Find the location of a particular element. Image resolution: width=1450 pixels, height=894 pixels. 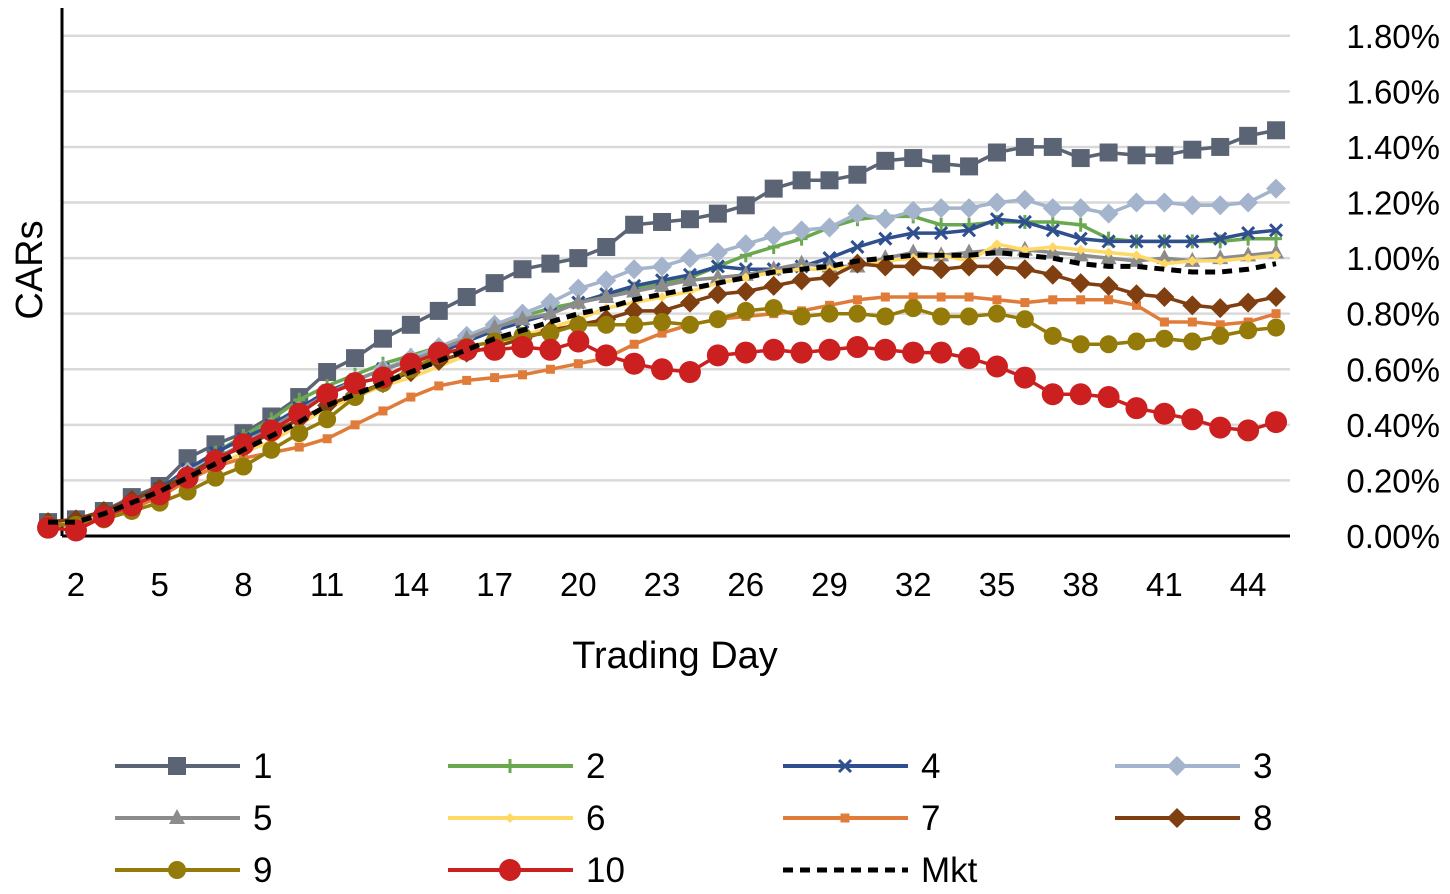

legend-item-mkt: Mkt is located at coordinates (880, 870).